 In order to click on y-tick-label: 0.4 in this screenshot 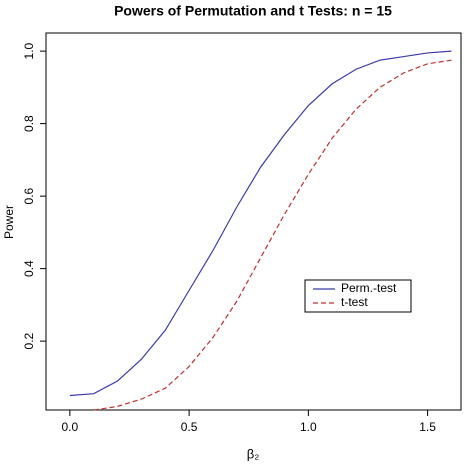, I will do `click(29, 268)`.